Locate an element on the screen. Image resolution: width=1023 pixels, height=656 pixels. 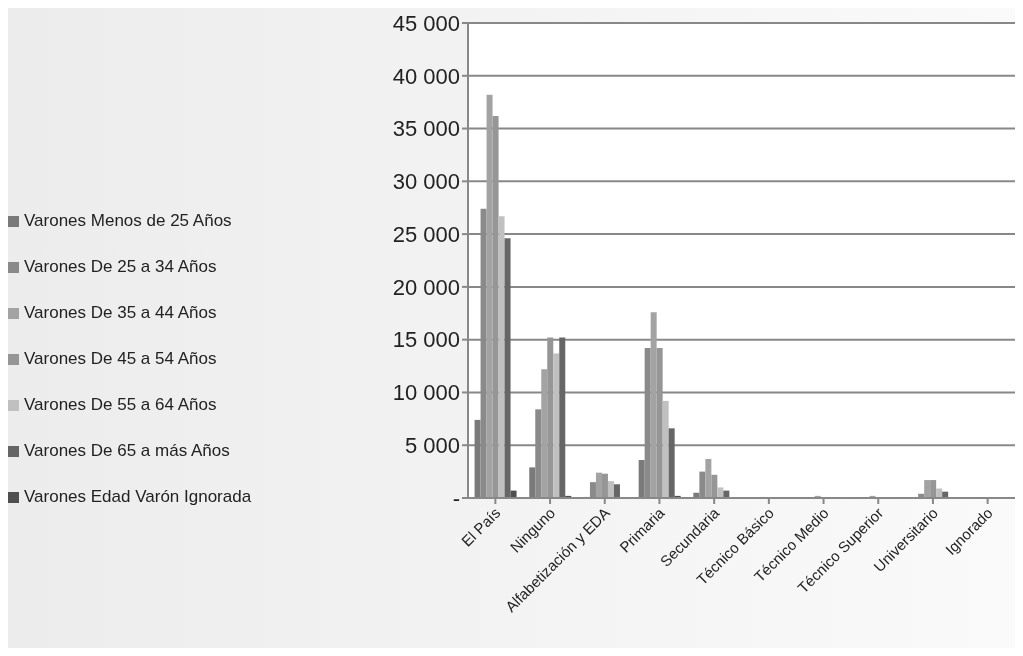
y-tick-label: 35 000 is located at coordinates (426, 129).